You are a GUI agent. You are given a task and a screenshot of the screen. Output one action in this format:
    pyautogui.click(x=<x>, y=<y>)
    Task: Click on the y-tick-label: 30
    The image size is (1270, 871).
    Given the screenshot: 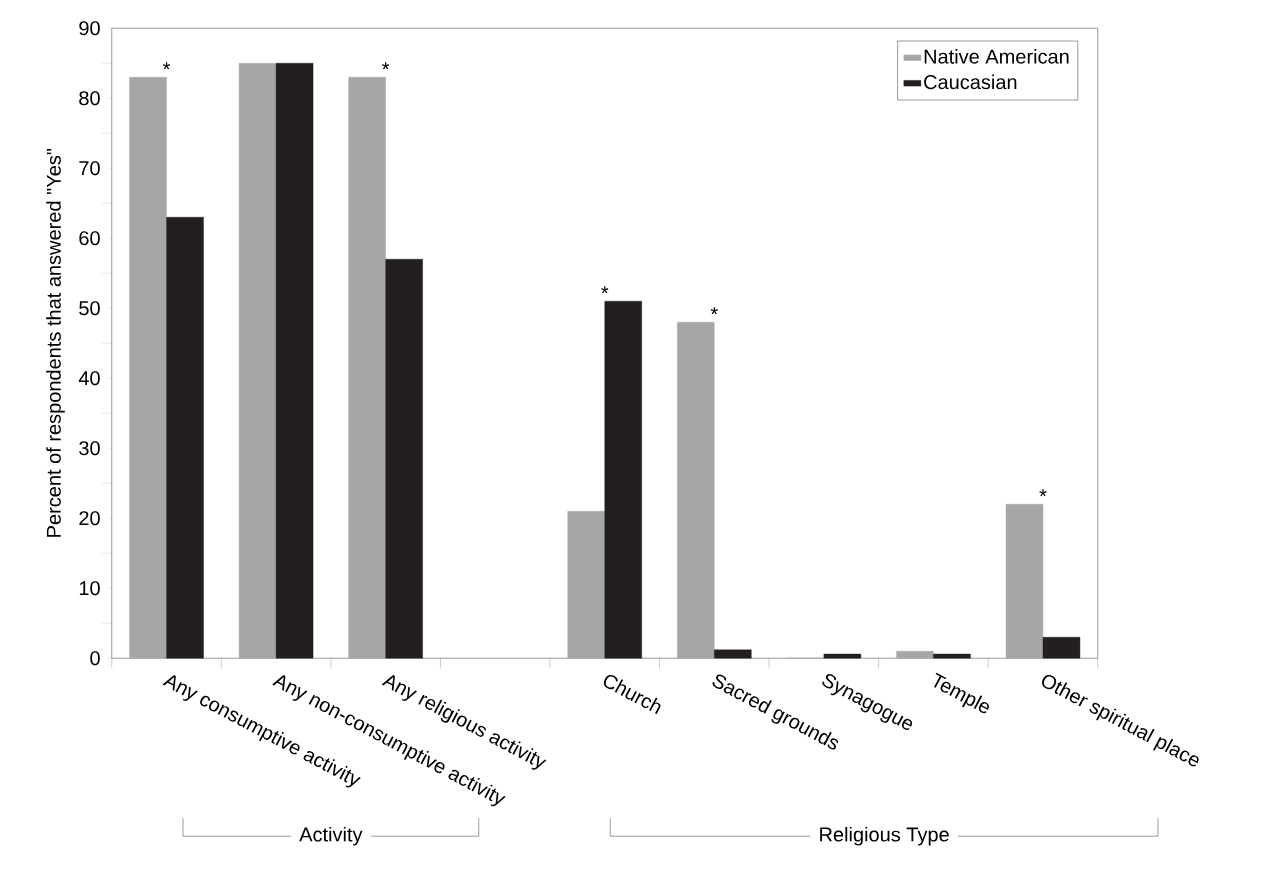 What is the action you would take?
    pyautogui.click(x=89, y=448)
    